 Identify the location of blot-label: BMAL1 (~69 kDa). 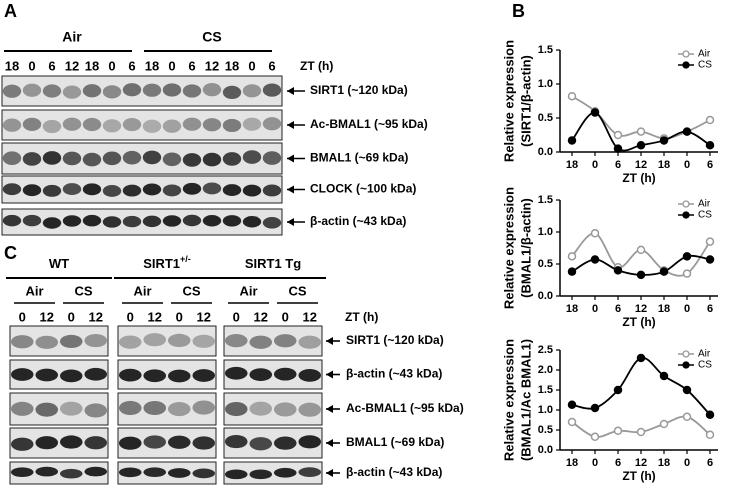
(395, 442).